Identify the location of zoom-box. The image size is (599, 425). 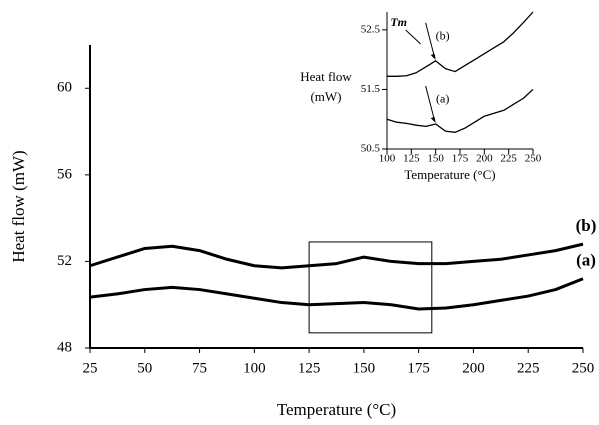
(370, 287).